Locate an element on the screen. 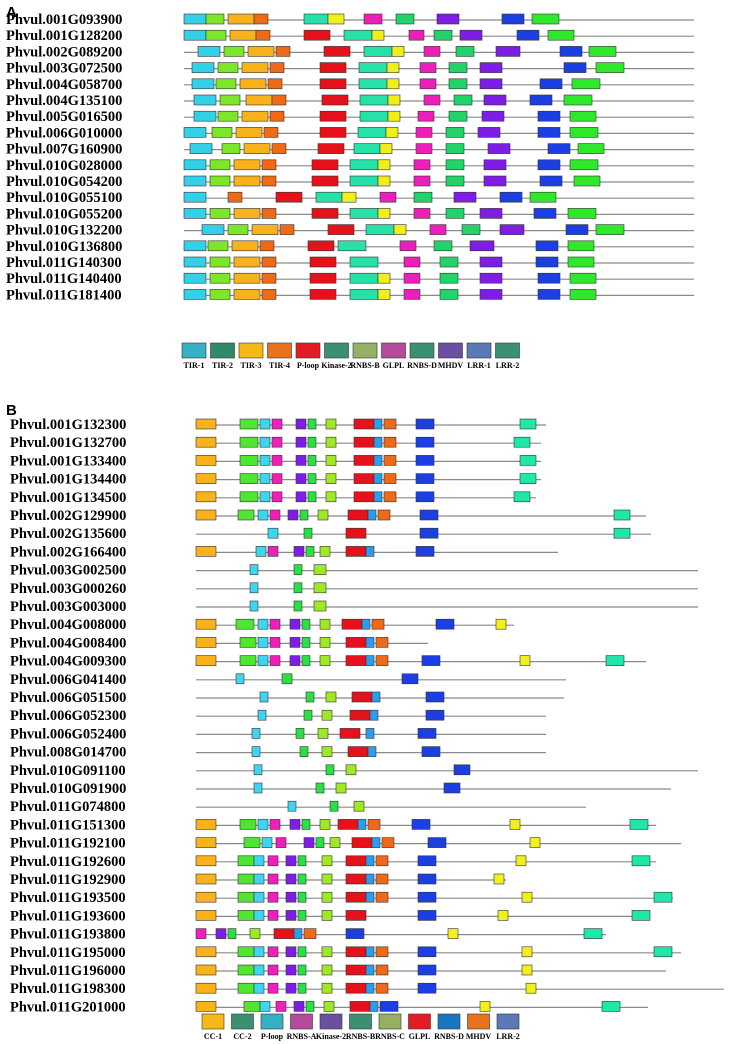 The width and height of the screenshot is (731, 1044). gene-row-phvul-011g192100: Phvul.011G192100 is located at coordinates (345, 844).